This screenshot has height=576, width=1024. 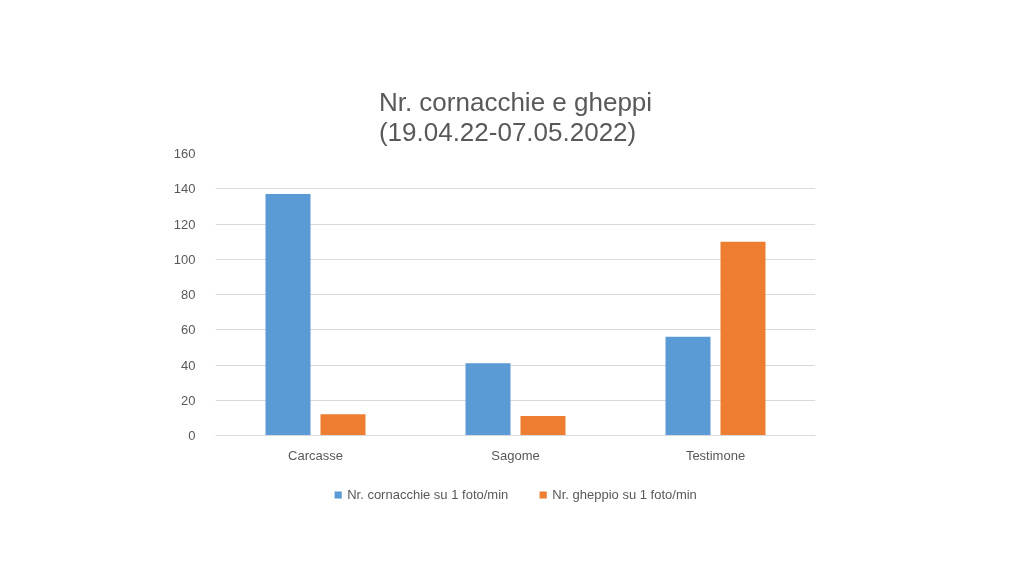 I want to click on x-tick-label: Testimone, so click(x=715, y=455).